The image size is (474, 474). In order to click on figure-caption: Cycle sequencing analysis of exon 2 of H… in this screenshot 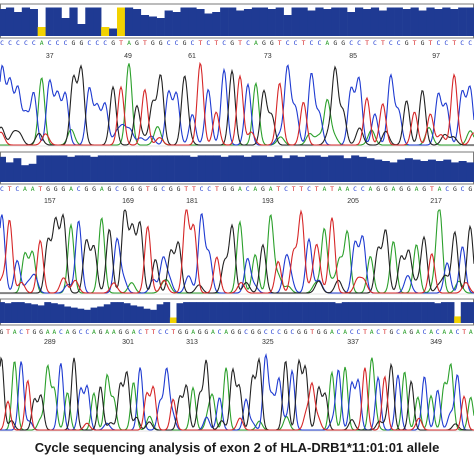, I will do `click(237, 447)`.